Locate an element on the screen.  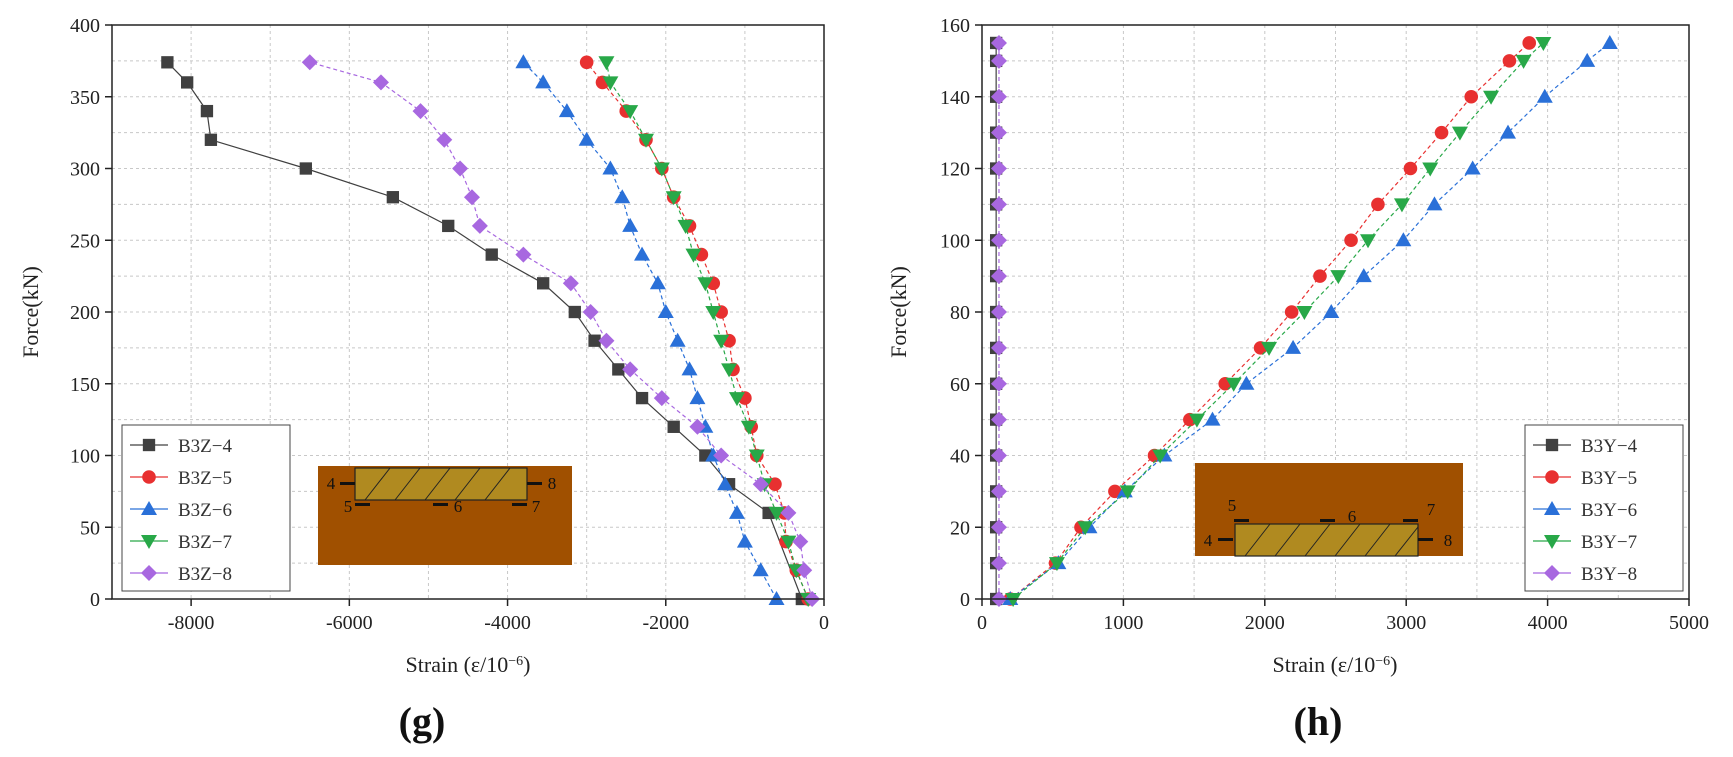
x-tick-label: 2000 is located at coordinates (1265, 623).